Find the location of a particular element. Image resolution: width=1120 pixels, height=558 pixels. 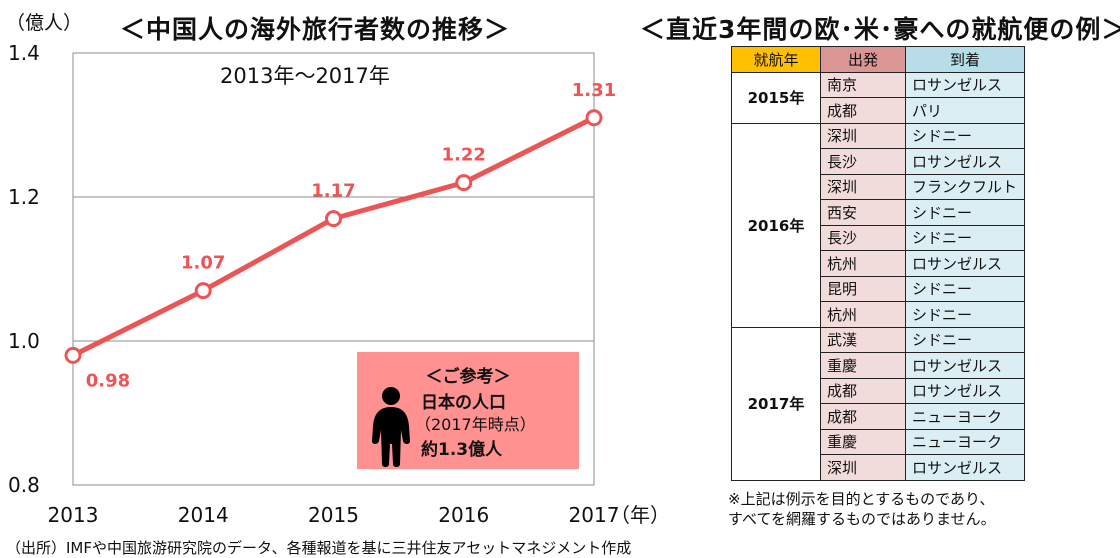

reference-heading: ＜ご参考＞ is located at coordinates (468, 377).